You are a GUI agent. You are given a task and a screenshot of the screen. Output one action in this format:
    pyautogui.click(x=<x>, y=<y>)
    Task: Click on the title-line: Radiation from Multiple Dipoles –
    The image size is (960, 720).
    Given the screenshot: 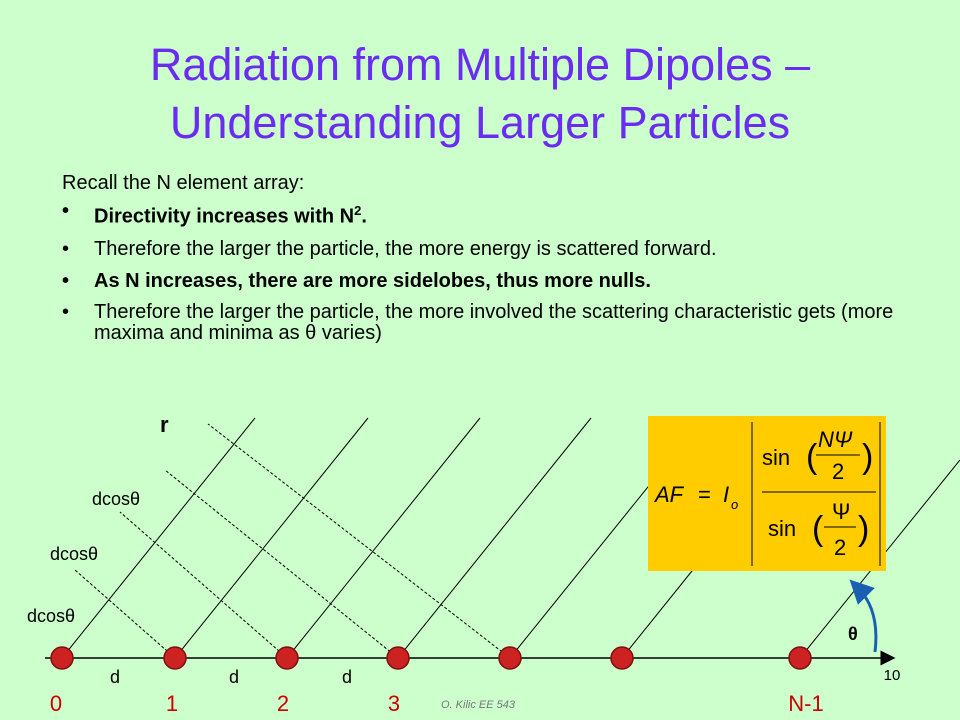 What is the action you would take?
    pyautogui.click(x=480, y=64)
    